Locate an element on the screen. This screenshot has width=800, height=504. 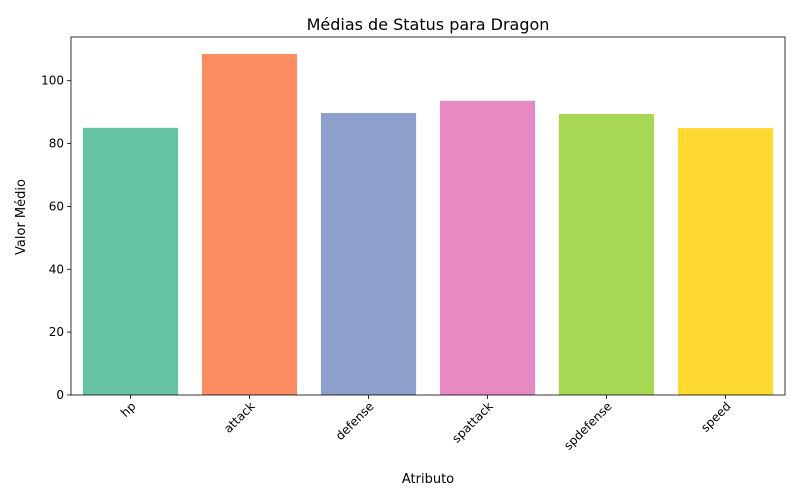
x-tick-label: attack is located at coordinates (239, 417).